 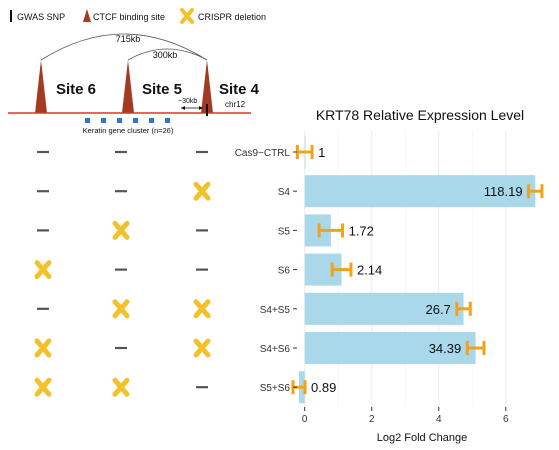 I want to click on x-axis: 0 2 4 6, so click(x=405, y=416).